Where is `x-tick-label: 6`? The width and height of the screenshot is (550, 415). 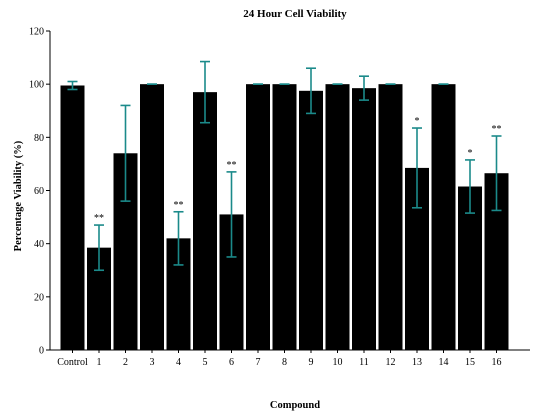 x-tick-label: 6 is located at coordinates (231, 362).